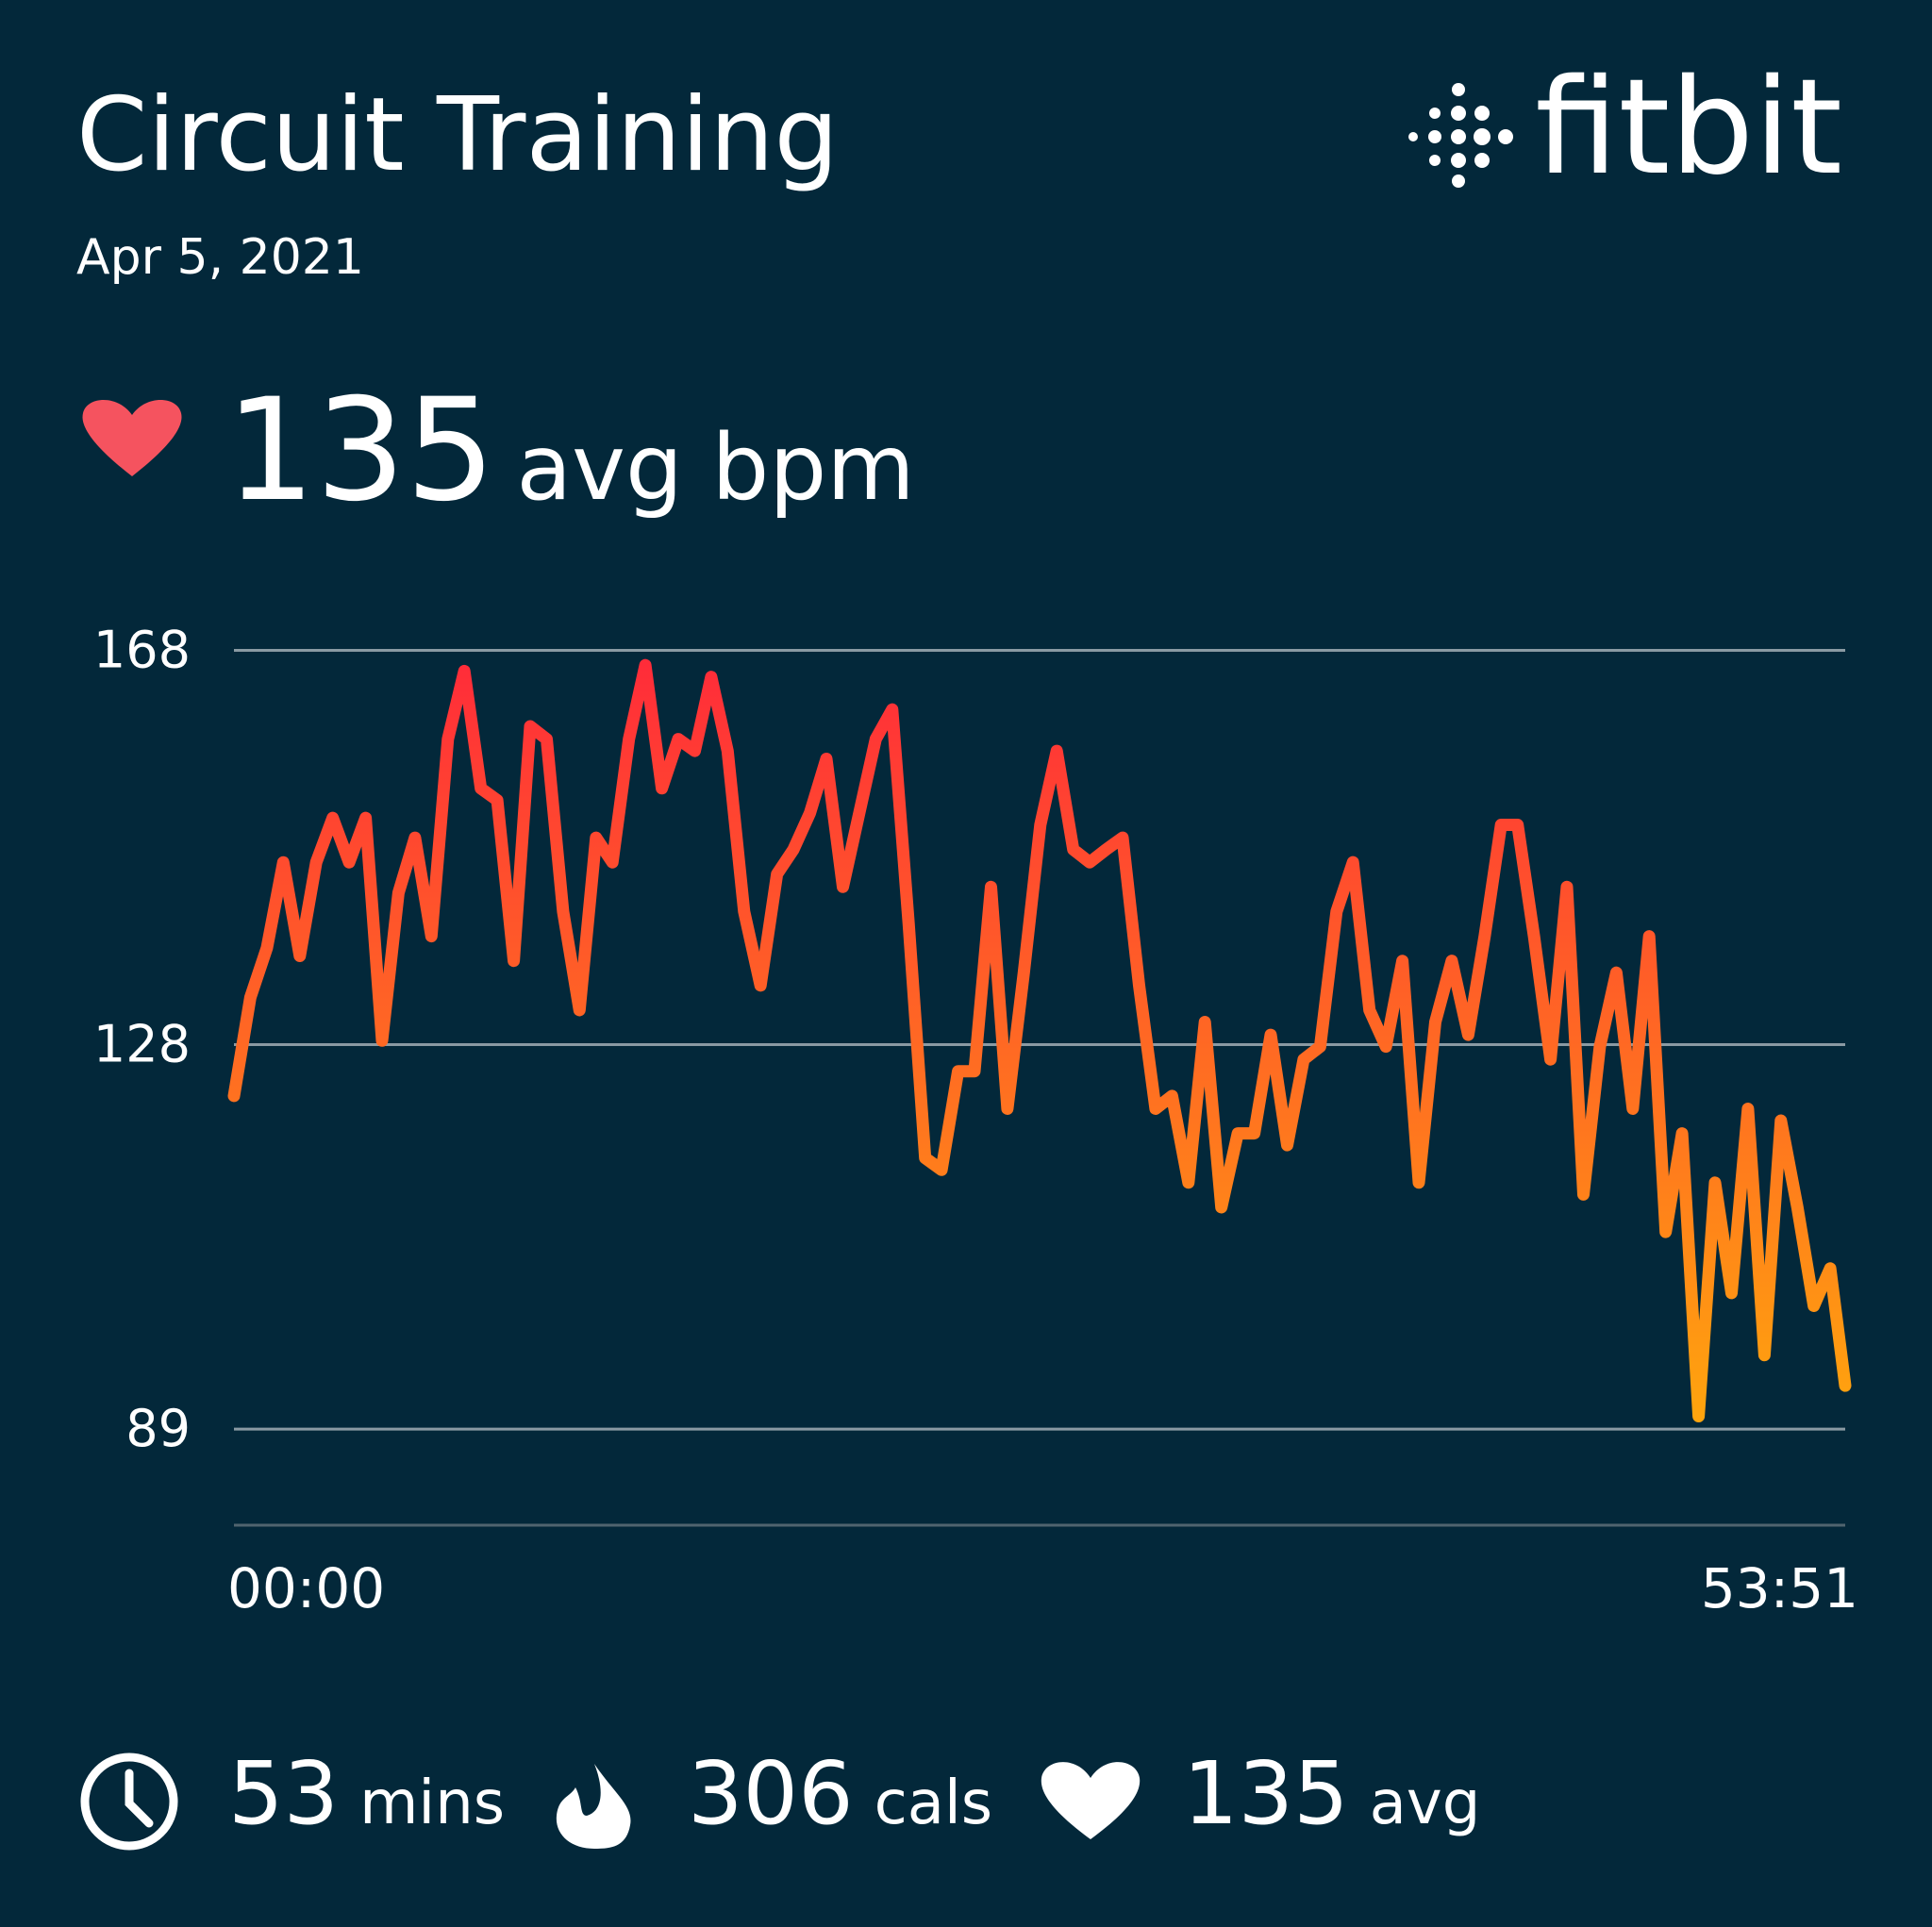 The width and height of the screenshot is (1932, 1927). What do you see at coordinates (158, 1428) in the screenshot?
I see `y-tick-label: 89` at bounding box center [158, 1428].